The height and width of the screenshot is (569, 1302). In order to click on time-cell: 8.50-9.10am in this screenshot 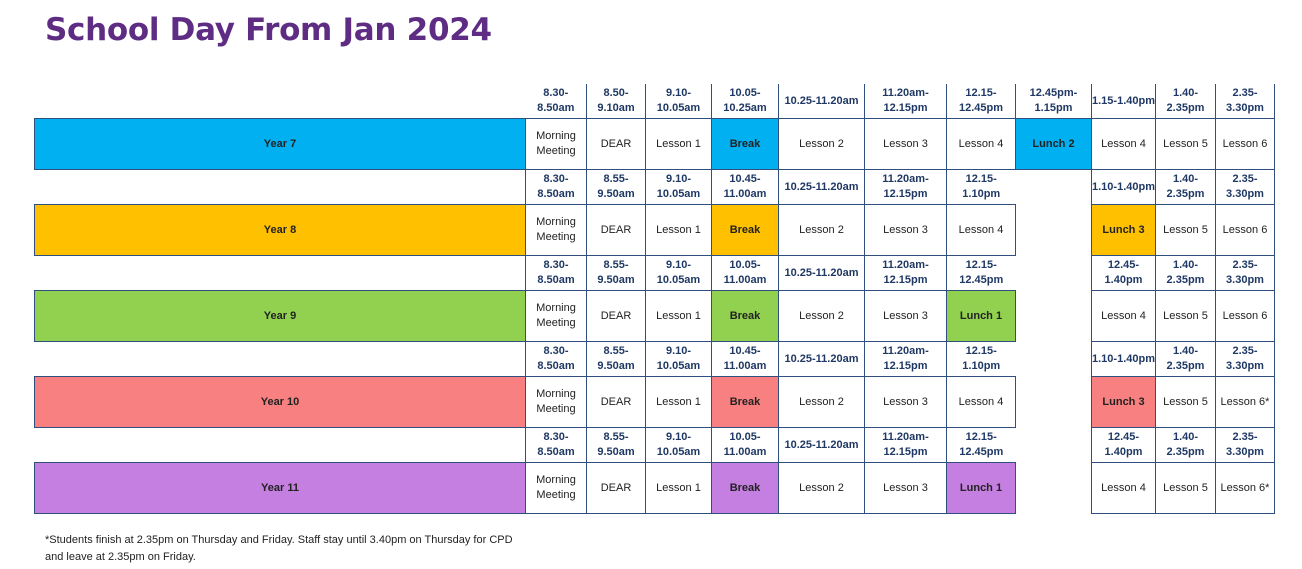, I will do `click(616, 101)`.